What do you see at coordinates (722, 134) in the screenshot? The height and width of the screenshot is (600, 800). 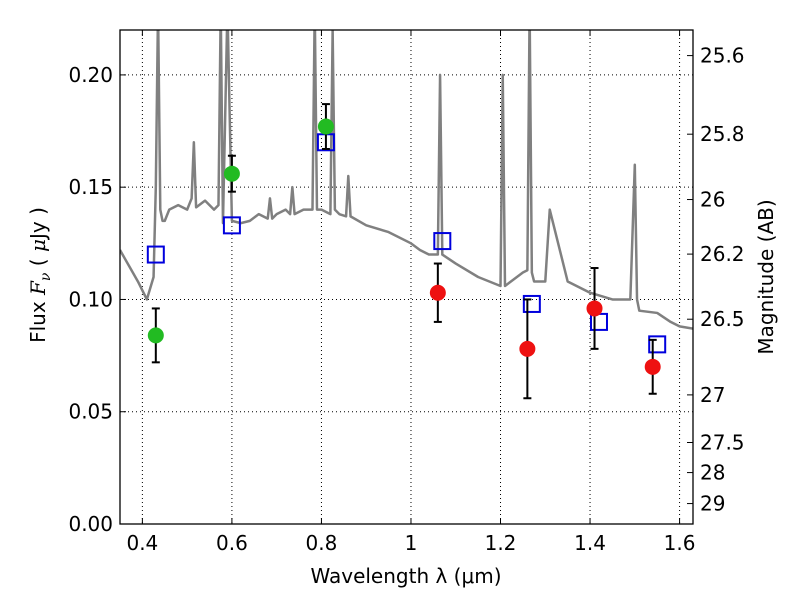 I see `y2-tick-label: 25.8` at bounding box center [722, 134].